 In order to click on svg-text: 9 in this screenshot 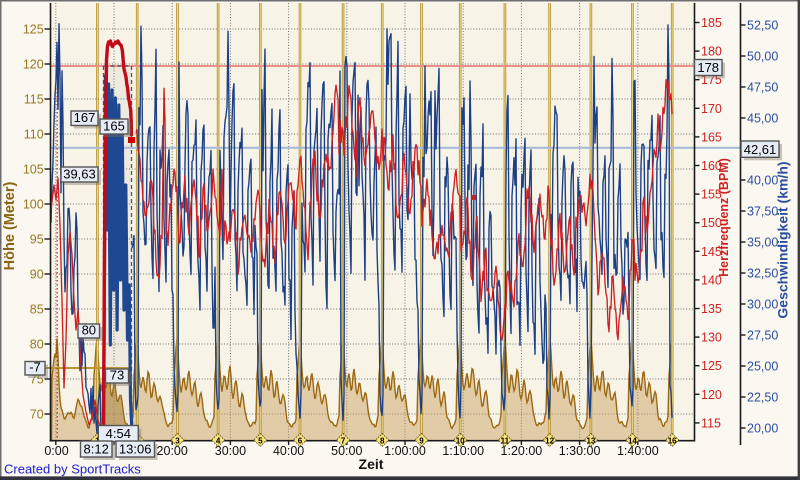, I will do `click(421, 440)`.